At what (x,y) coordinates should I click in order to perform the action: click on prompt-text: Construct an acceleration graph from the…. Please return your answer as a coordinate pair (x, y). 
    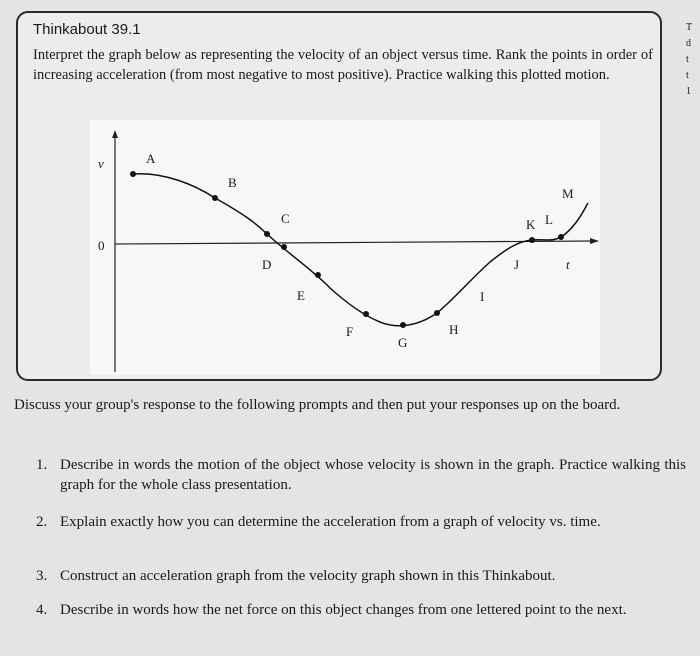
    Looking at the image, I should click on (308, 576).